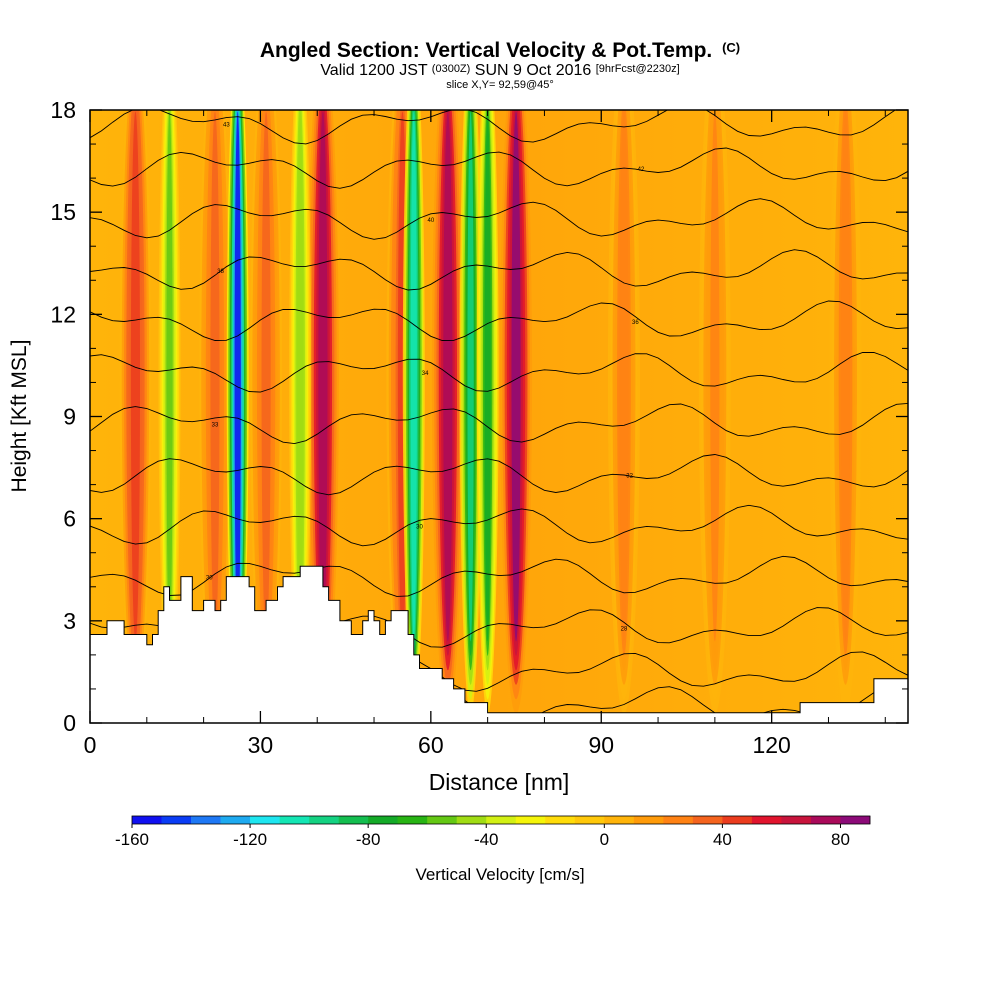 The image size is (1000, 1000). What do you see at coordinates (431, 745) in the screenshot?
I see `x-tick-label: 60` at bounding box center [431, 745].